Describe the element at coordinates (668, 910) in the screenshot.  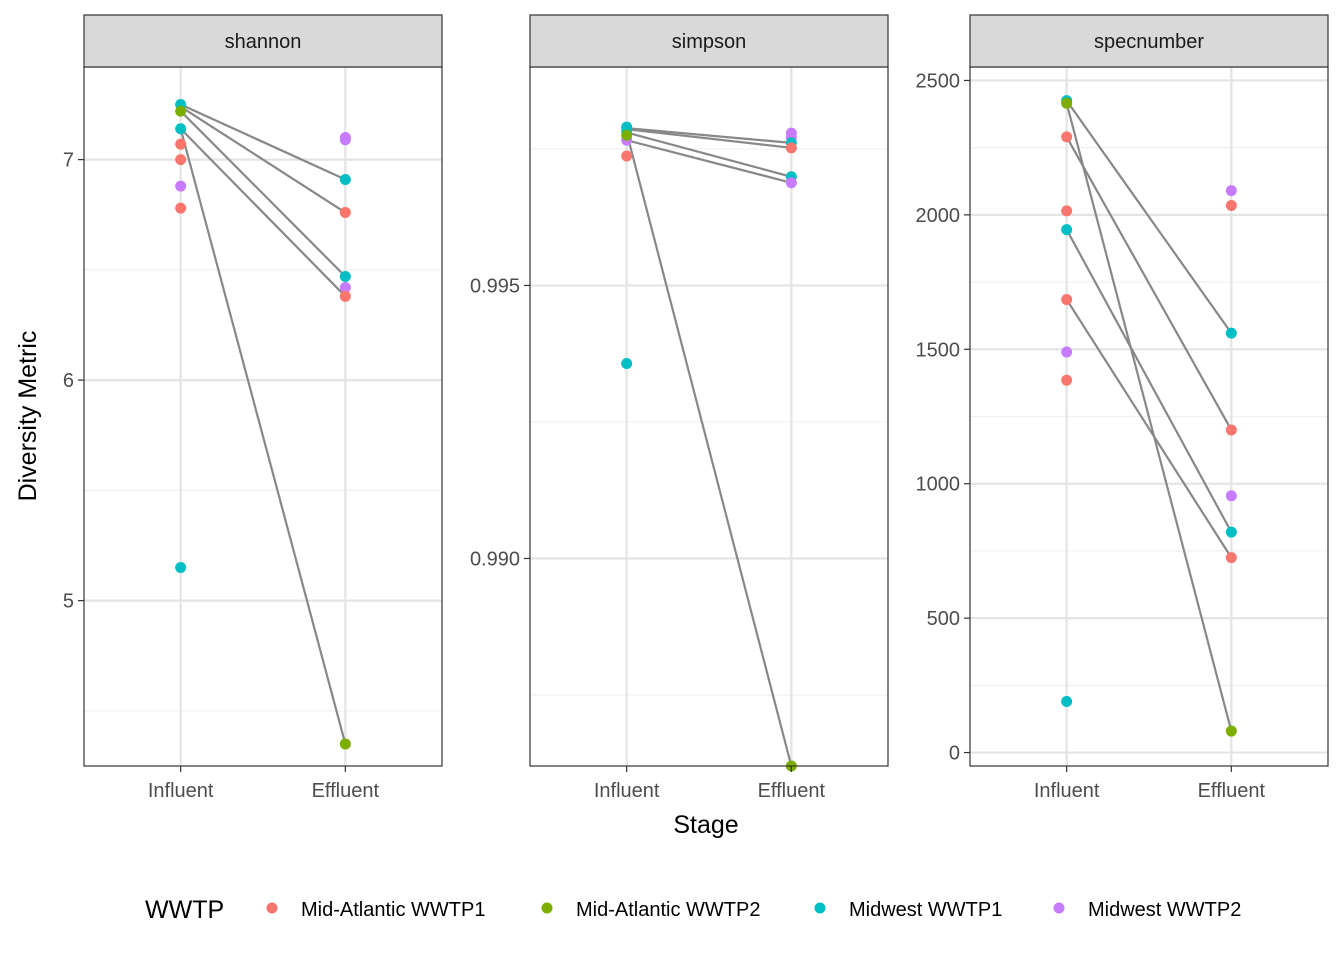
I see `legend-label: Mid-Atlantic WWTP2` at that location.